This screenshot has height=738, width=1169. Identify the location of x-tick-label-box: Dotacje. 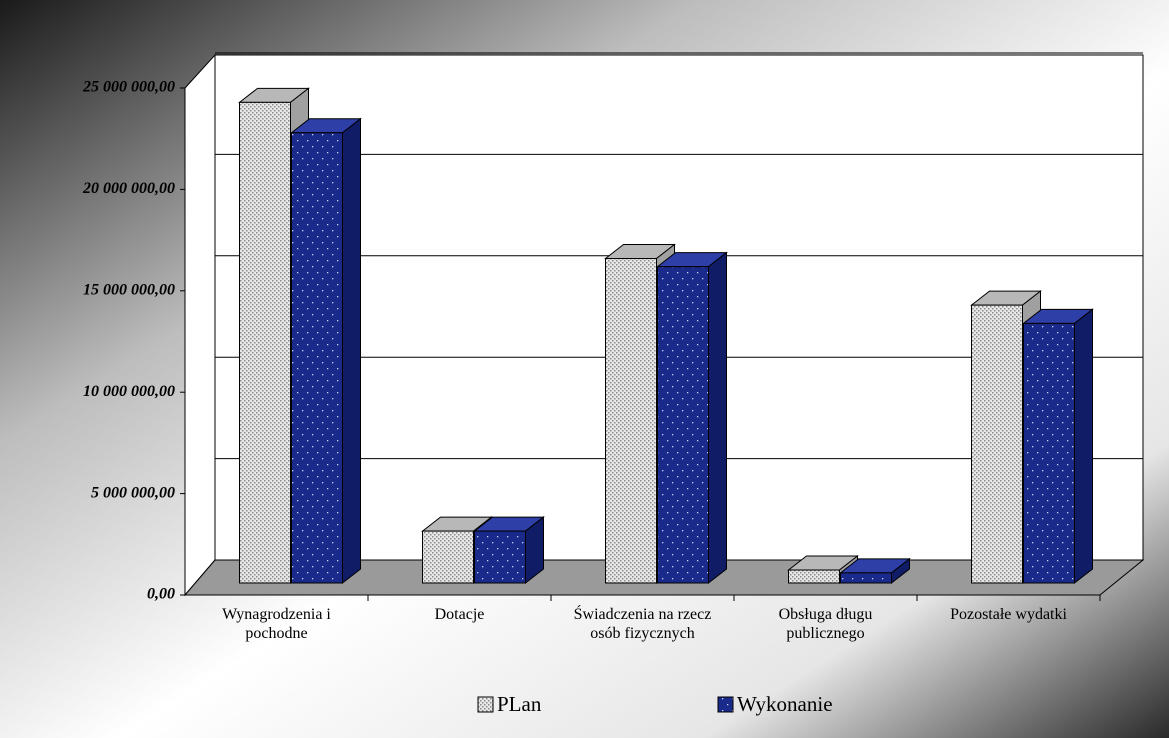
(459, 614).